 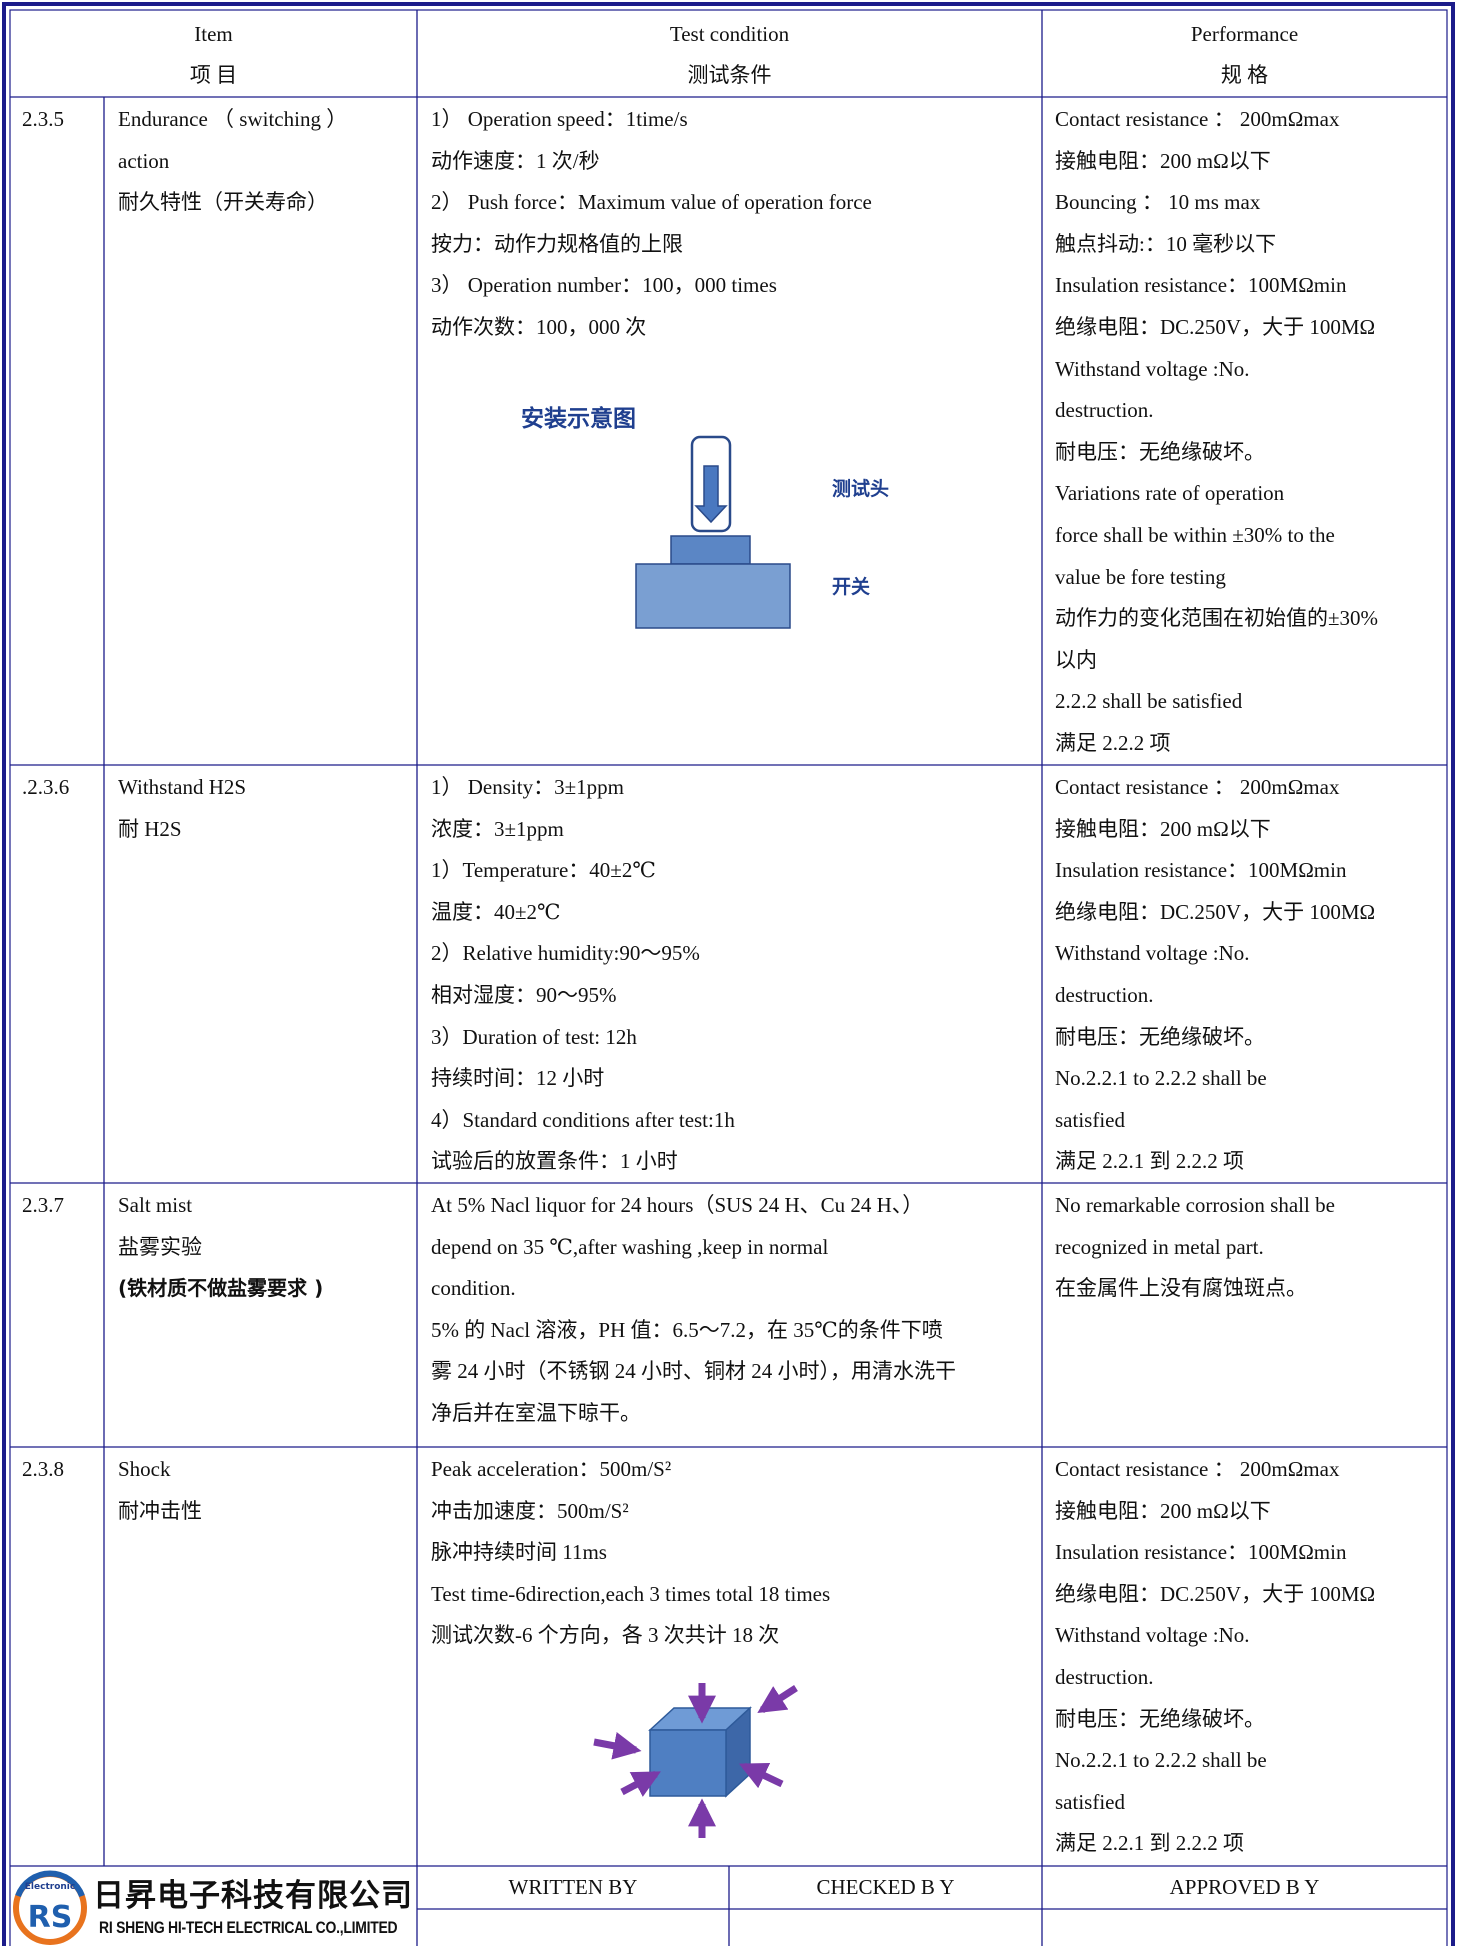 I want to click on condition-line: 4）Standard conditions after test:1h, so click(x=583, y=1119).